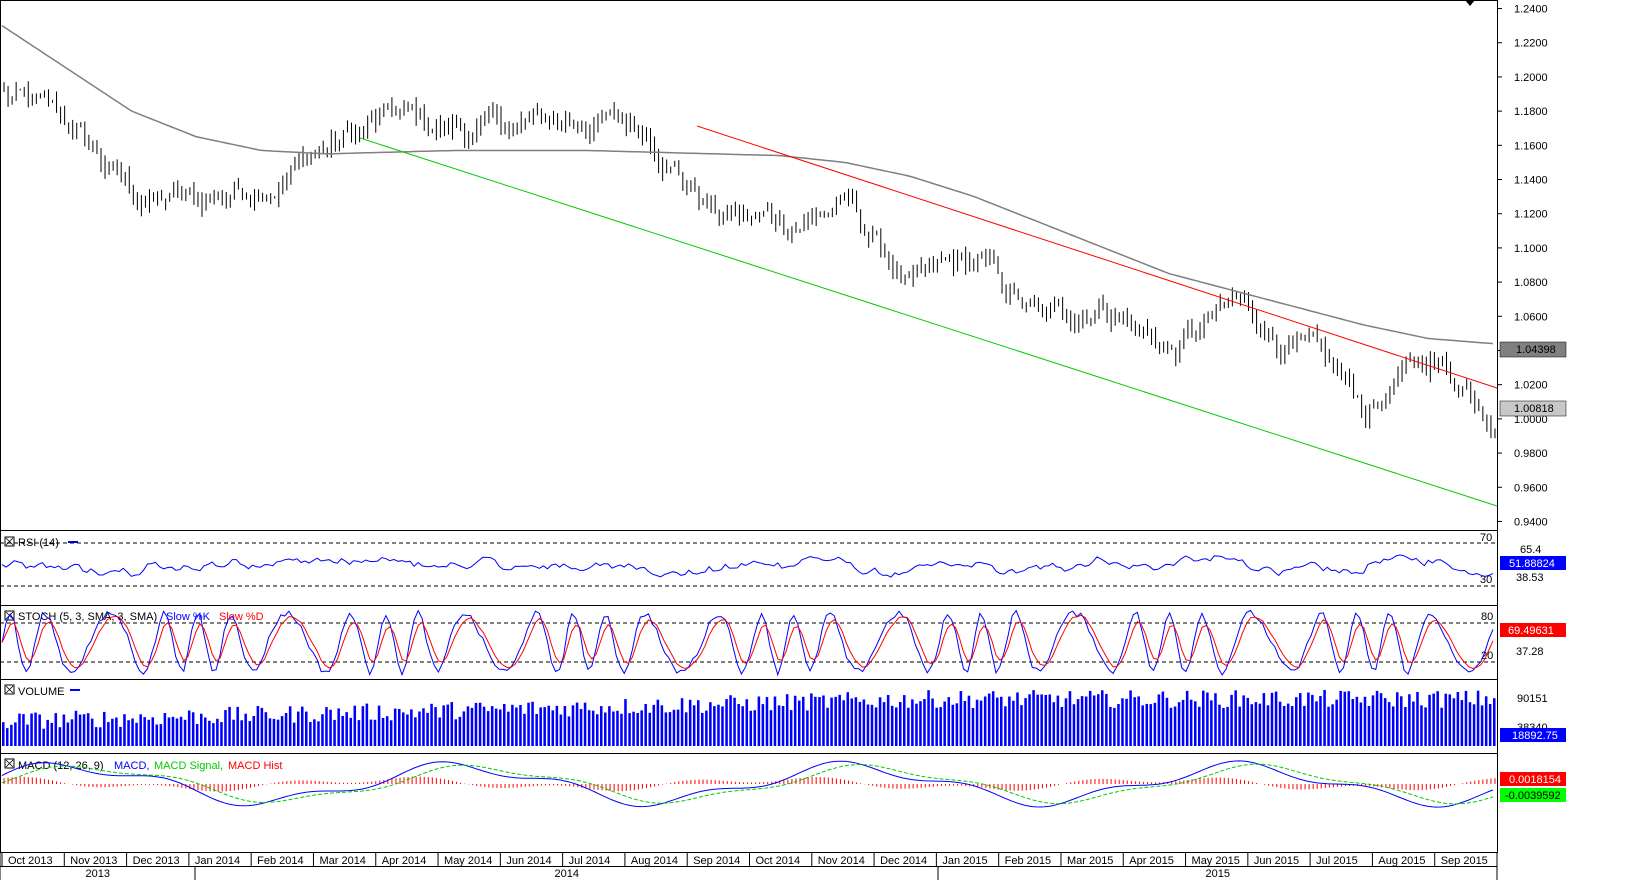  What do you see at coordinates (903, 861) in the screenshot?
I see `month-label: Dec 2014` at bounding box center [903, 861].